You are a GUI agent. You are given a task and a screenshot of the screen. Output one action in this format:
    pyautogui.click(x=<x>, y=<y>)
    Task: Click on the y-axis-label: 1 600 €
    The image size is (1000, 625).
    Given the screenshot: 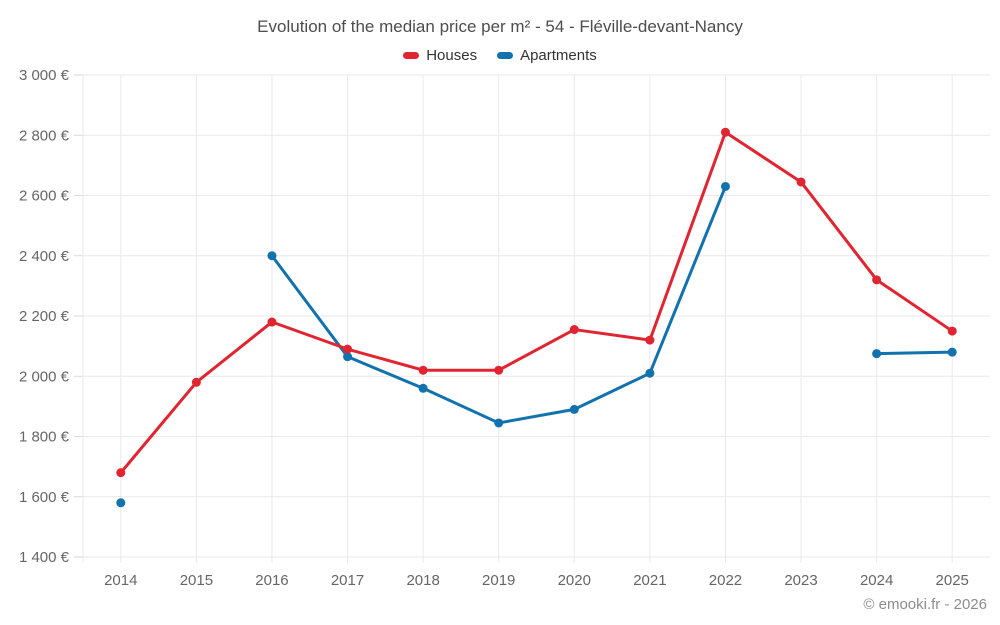 What is the action you would take?
    pyautogui.click(x=44, y=497)
    